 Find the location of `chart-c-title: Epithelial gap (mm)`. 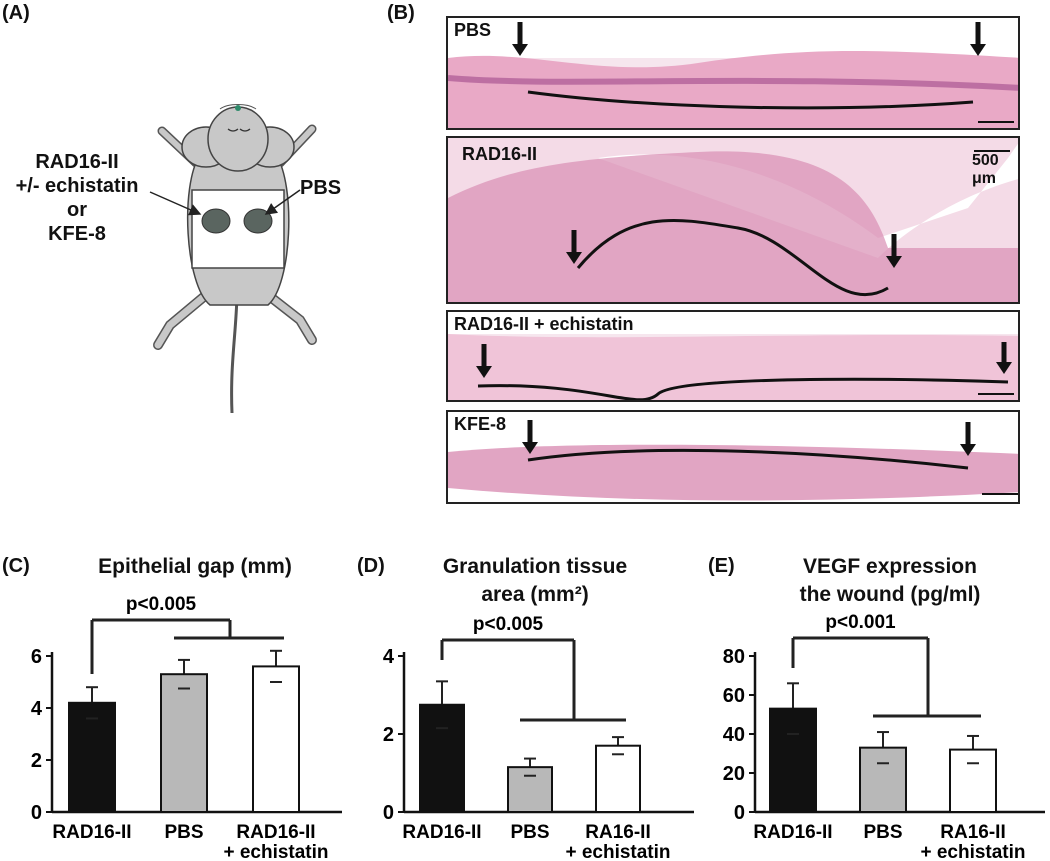

chart-c-title: Epithelial gap (mm) is located at coordinates (195, 566).